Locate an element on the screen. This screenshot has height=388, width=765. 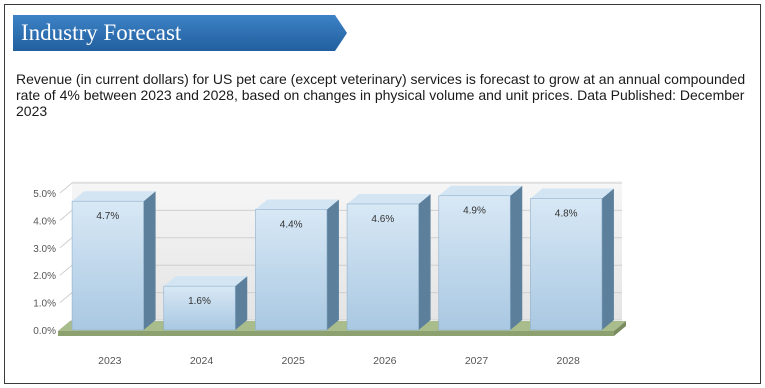
section-banner: Industry Forecast is located at coordinates (180, 33).